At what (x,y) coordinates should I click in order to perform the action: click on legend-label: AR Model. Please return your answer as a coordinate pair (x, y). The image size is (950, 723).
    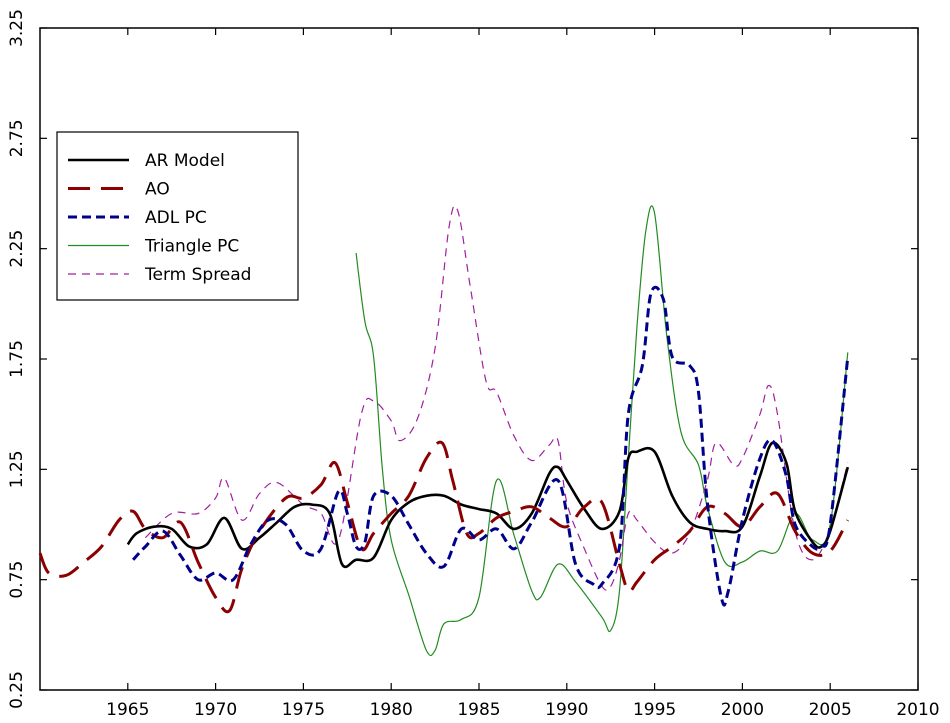
    Looking at the image, I should click on (185, 161).